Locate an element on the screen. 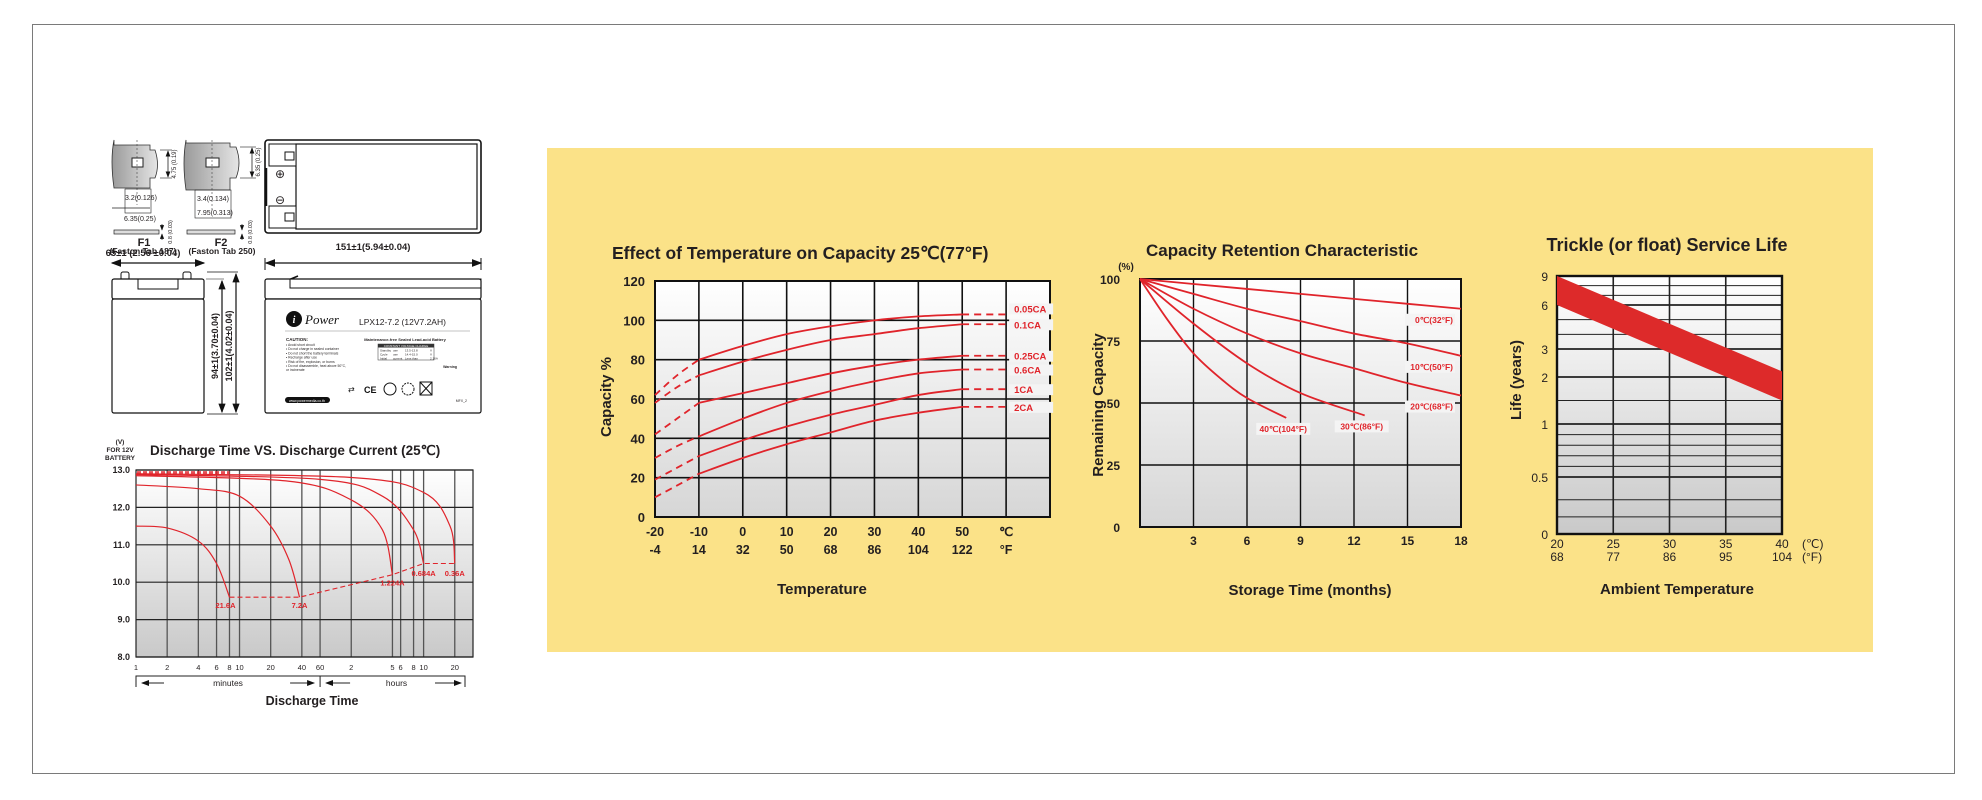 The width and height of the screenshot is (1982, 800). discharge-current-label: 0.684A is located at coordinates (424, 573).